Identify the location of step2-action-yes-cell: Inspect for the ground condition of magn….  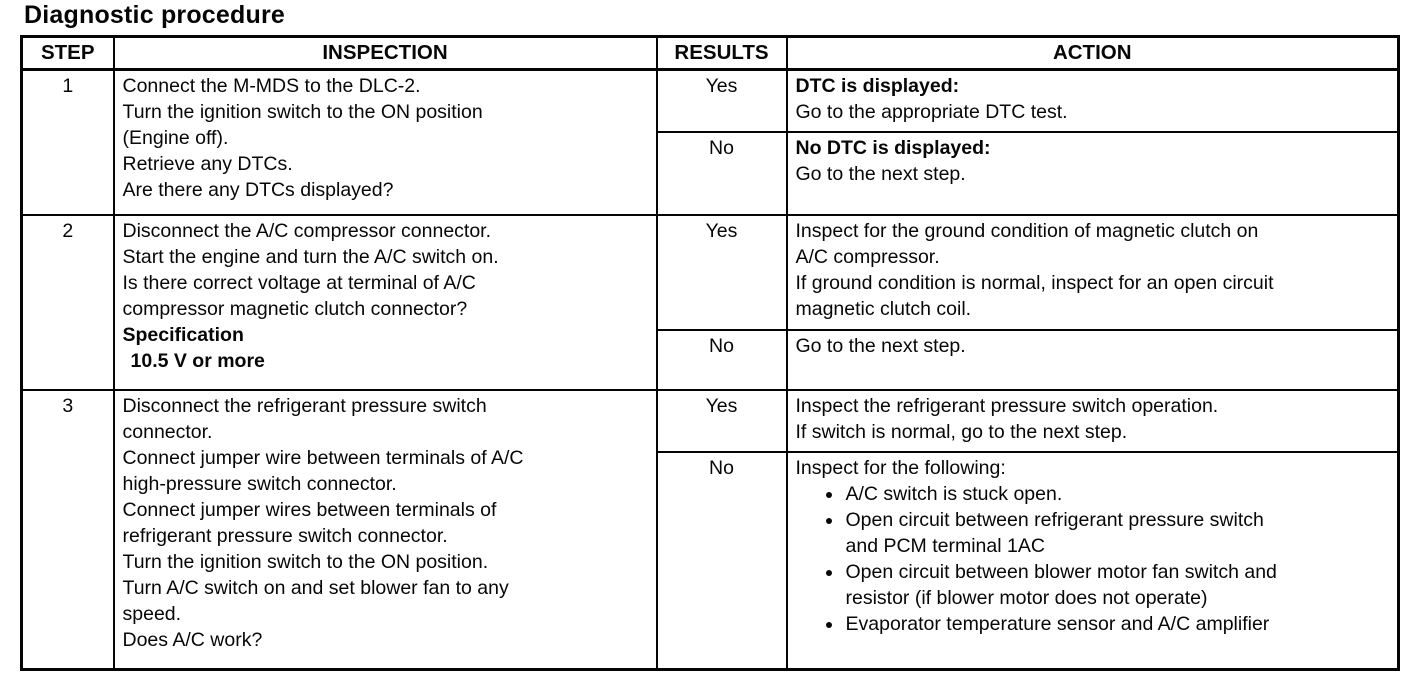
(1092, 272).